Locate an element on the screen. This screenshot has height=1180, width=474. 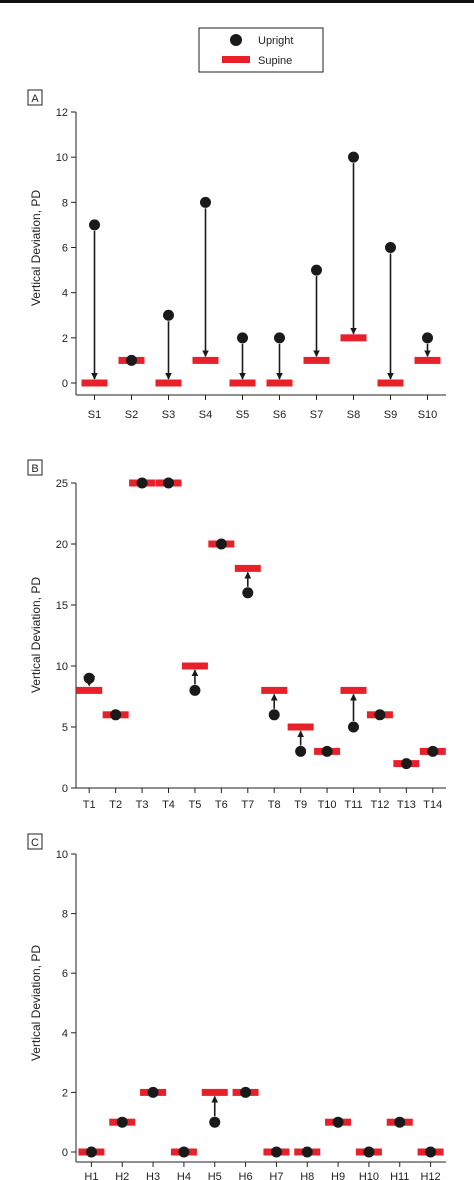
panel-b-x-tick-label: T2 is located at coordinates (115, 805).